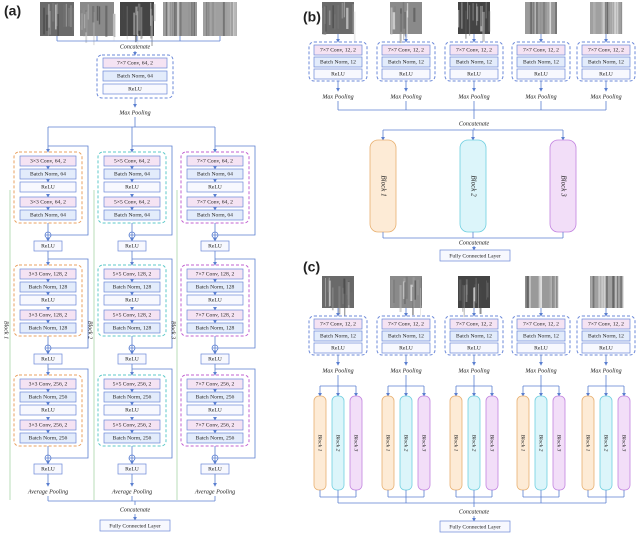 This screenshot has height=535, width=640. Describe the element at coordinates (12, 11) in the screenshot. I see `panel-label: (a)` at that location.